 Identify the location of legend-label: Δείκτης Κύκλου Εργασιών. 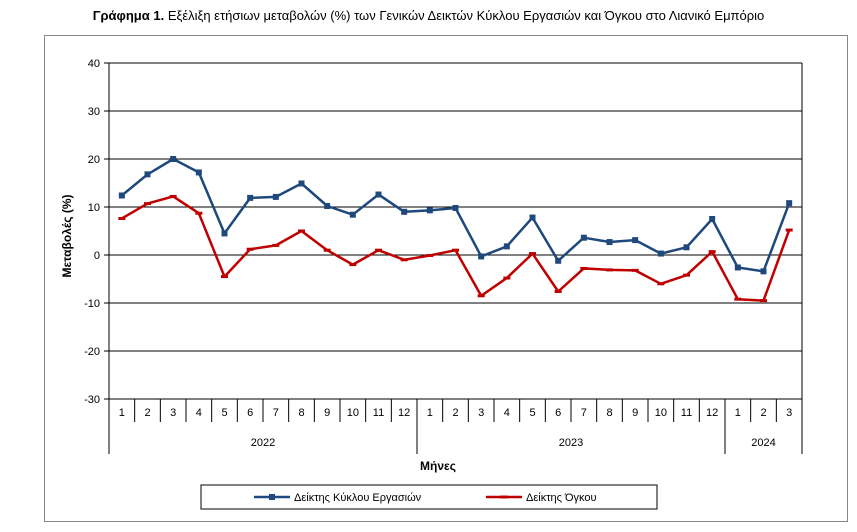
(358, 498).